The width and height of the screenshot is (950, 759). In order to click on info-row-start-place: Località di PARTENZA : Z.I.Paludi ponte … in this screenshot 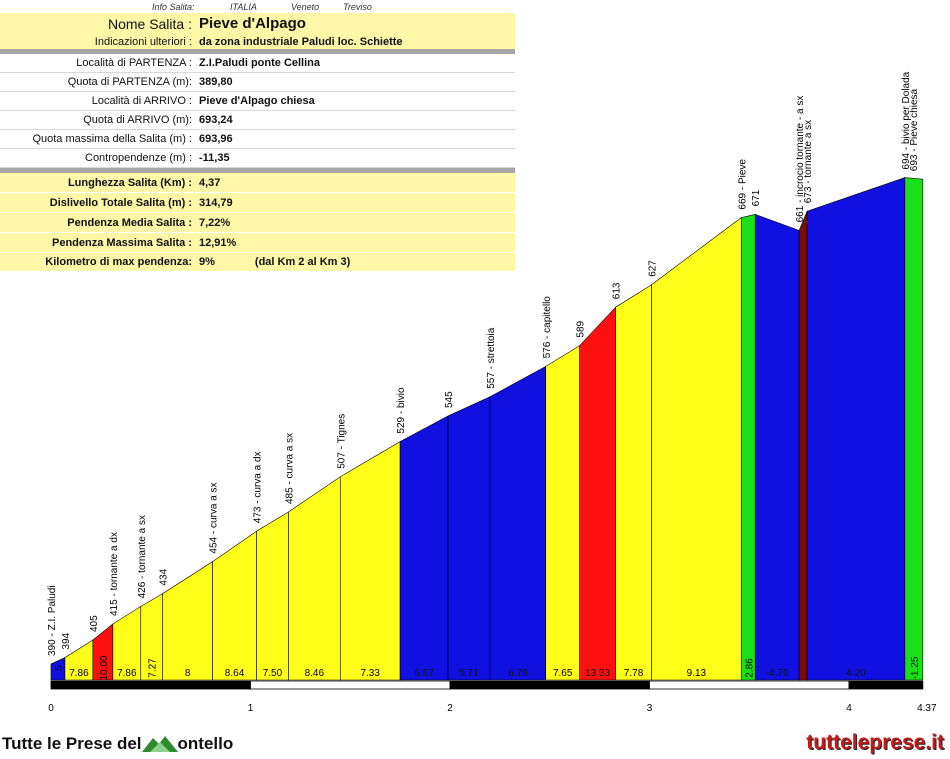, I will do `click(257, 63)`.